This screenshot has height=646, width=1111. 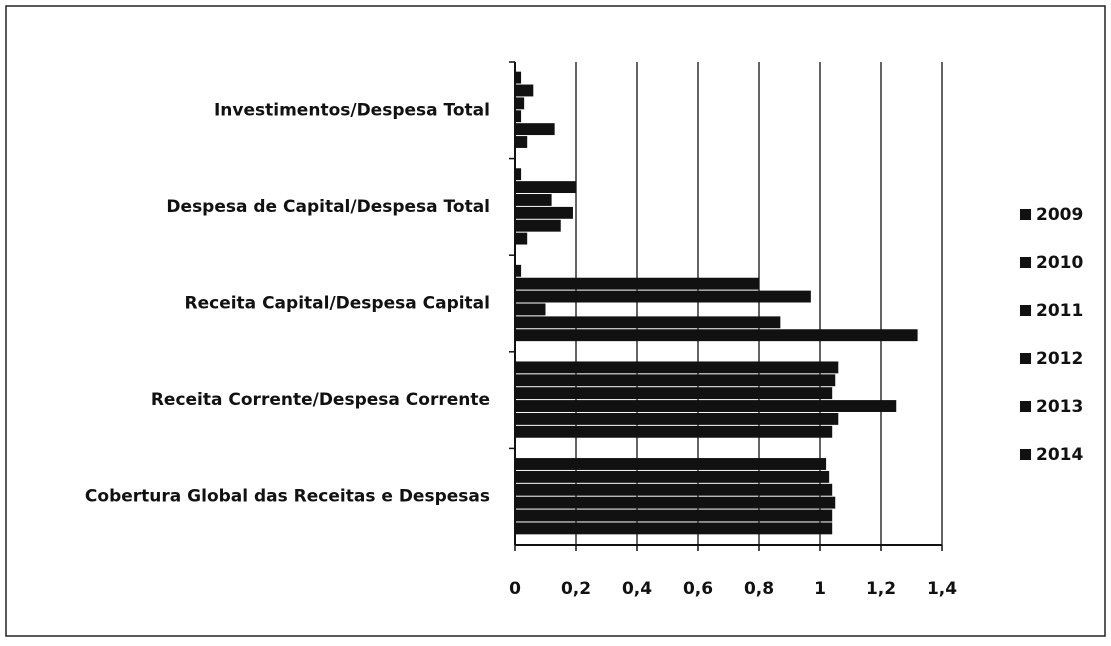 What do you see at coordinates (1059, 359) in the screenshot?
I see `legend-label: 2012` at bounding box center [1059, 359].